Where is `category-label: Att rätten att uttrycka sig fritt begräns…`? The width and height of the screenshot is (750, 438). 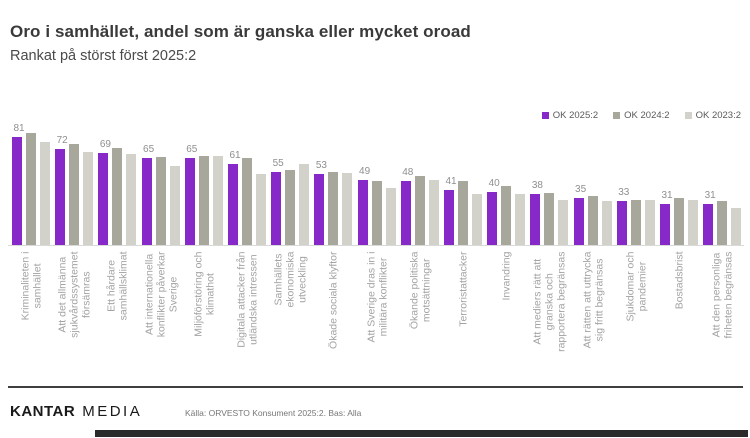 category-label: Att rätten att uttrycka sig fritt begräns… is located at coordinates (592, 300).